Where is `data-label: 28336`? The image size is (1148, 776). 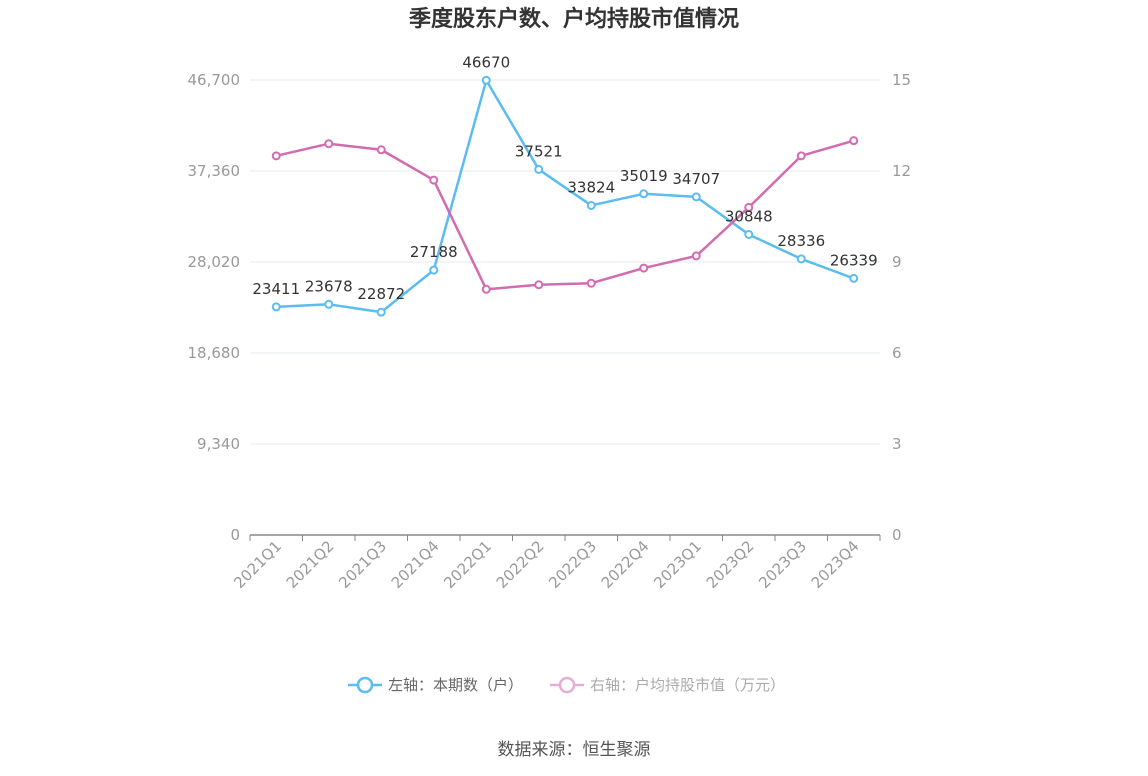
data-label: 28336 is located at coordinates (801, 241).